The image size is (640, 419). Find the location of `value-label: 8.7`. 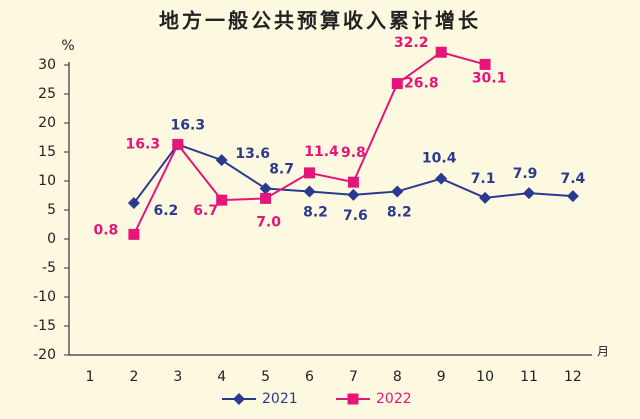

value-label: 8.7 is located at coordinates (281, 170).